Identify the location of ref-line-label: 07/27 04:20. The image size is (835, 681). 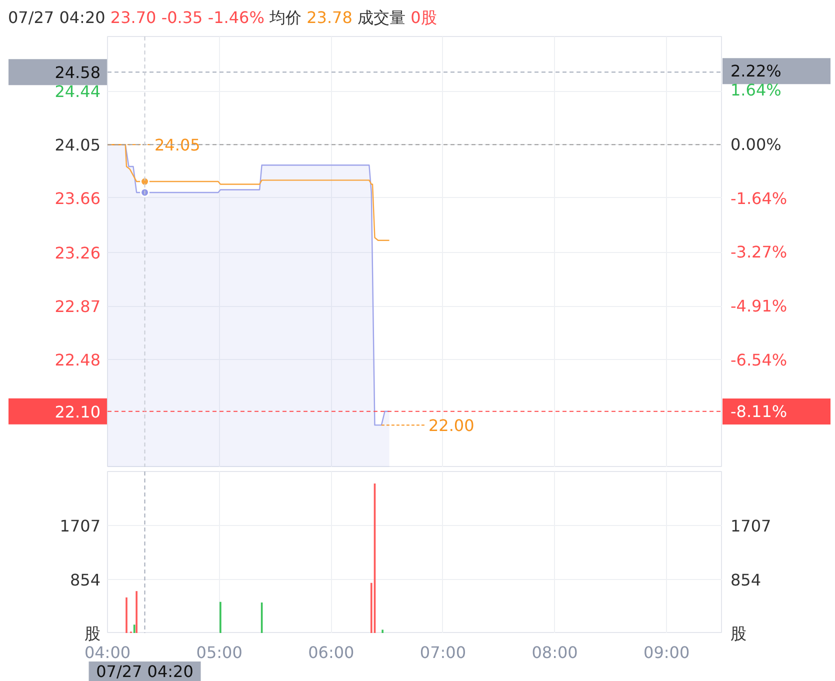
(145, 671).